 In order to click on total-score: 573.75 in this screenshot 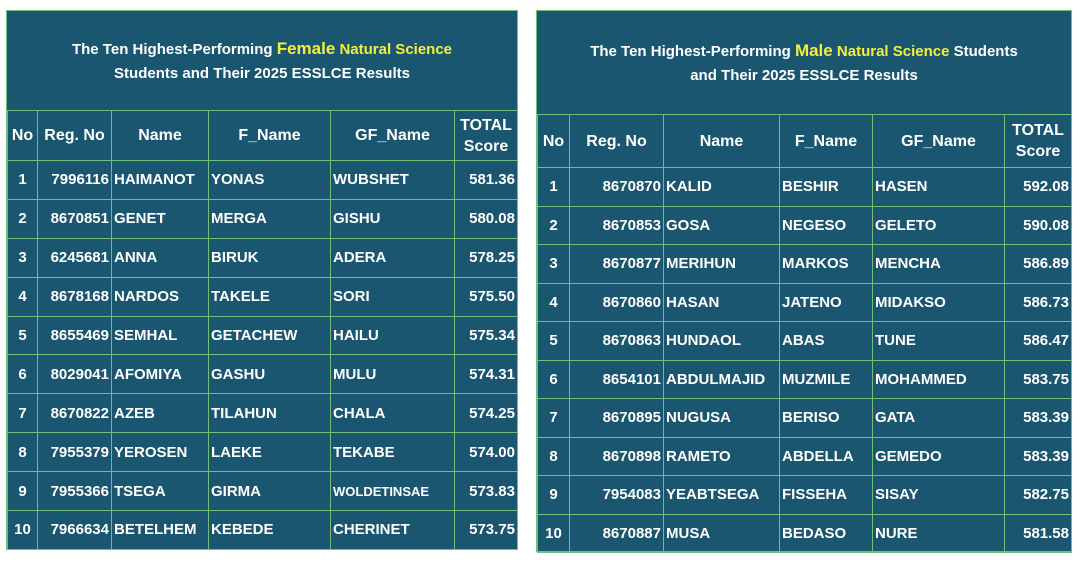, I will do `click(486, 530)`.